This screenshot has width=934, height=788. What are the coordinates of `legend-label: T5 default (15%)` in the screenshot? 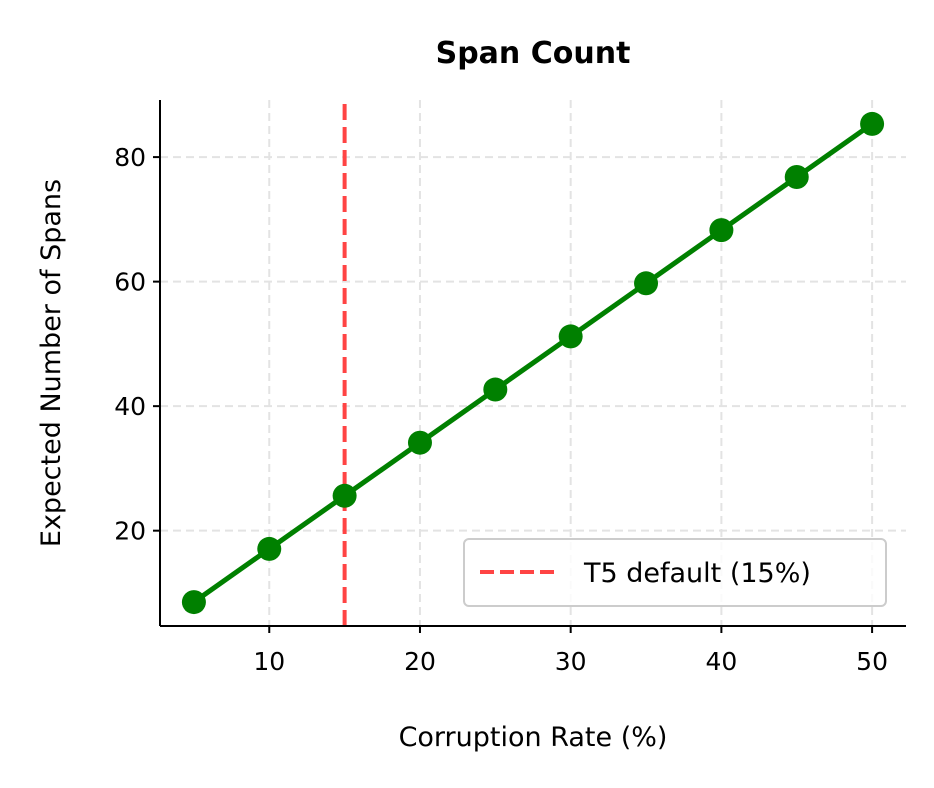 It's located at (697, 573).